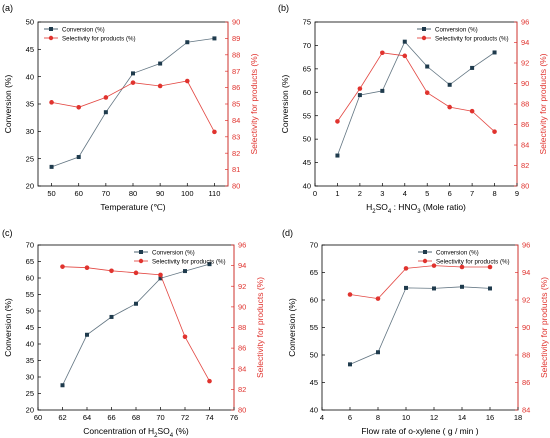 The image size is (550, 438). I want to click on x-tick-label: 18, so click(518, 417).